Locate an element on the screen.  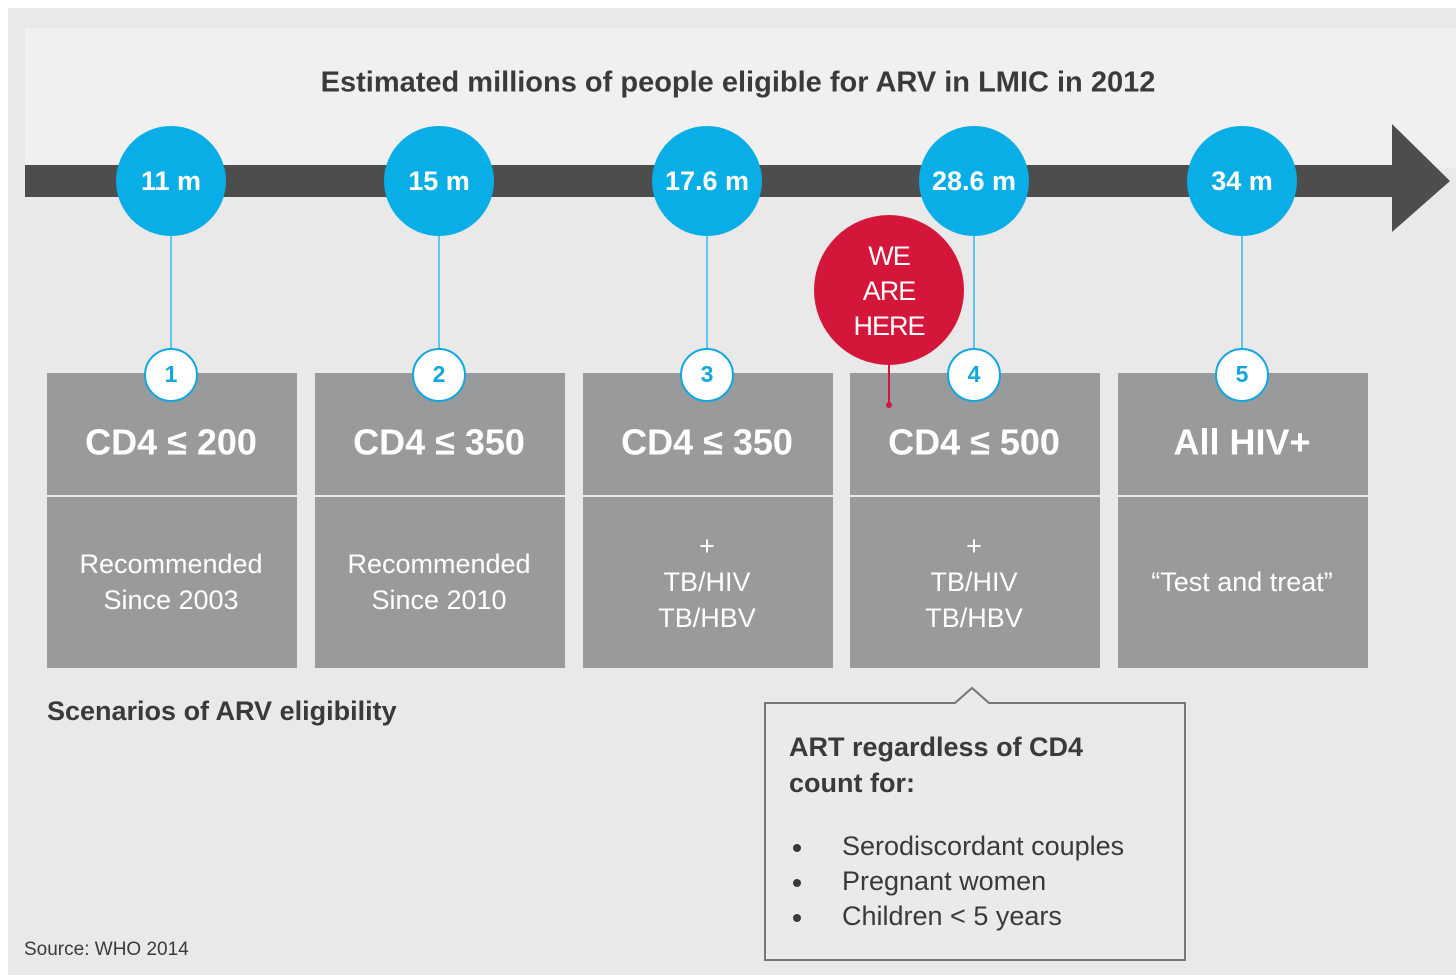
value: 34 m is located at coordinates (1242, 181).